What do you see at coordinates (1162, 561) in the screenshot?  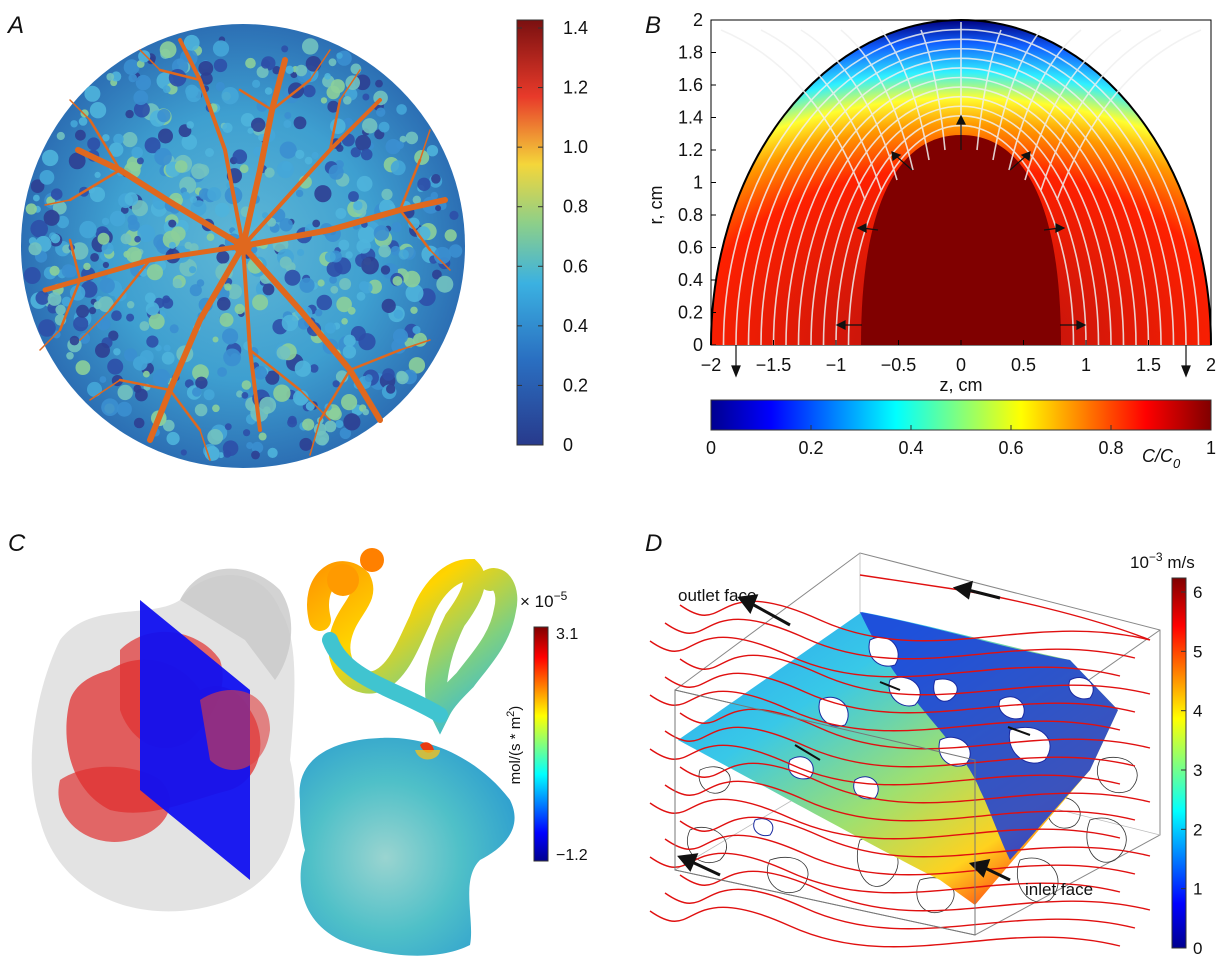 I see `d-unit: 10−3 m/s` at bounding box center [1162, 561].